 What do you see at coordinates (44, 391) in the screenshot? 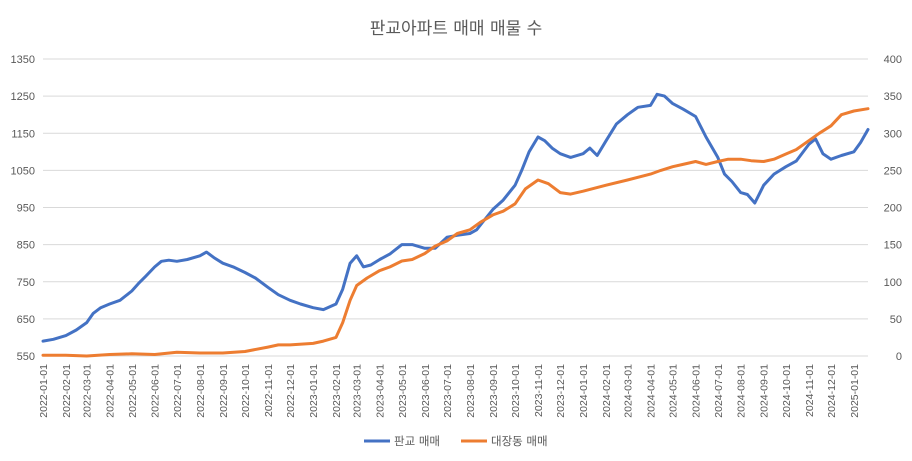
I see `x-axis-tick-label: 2022-01-01` at bounding box center [44, 391].